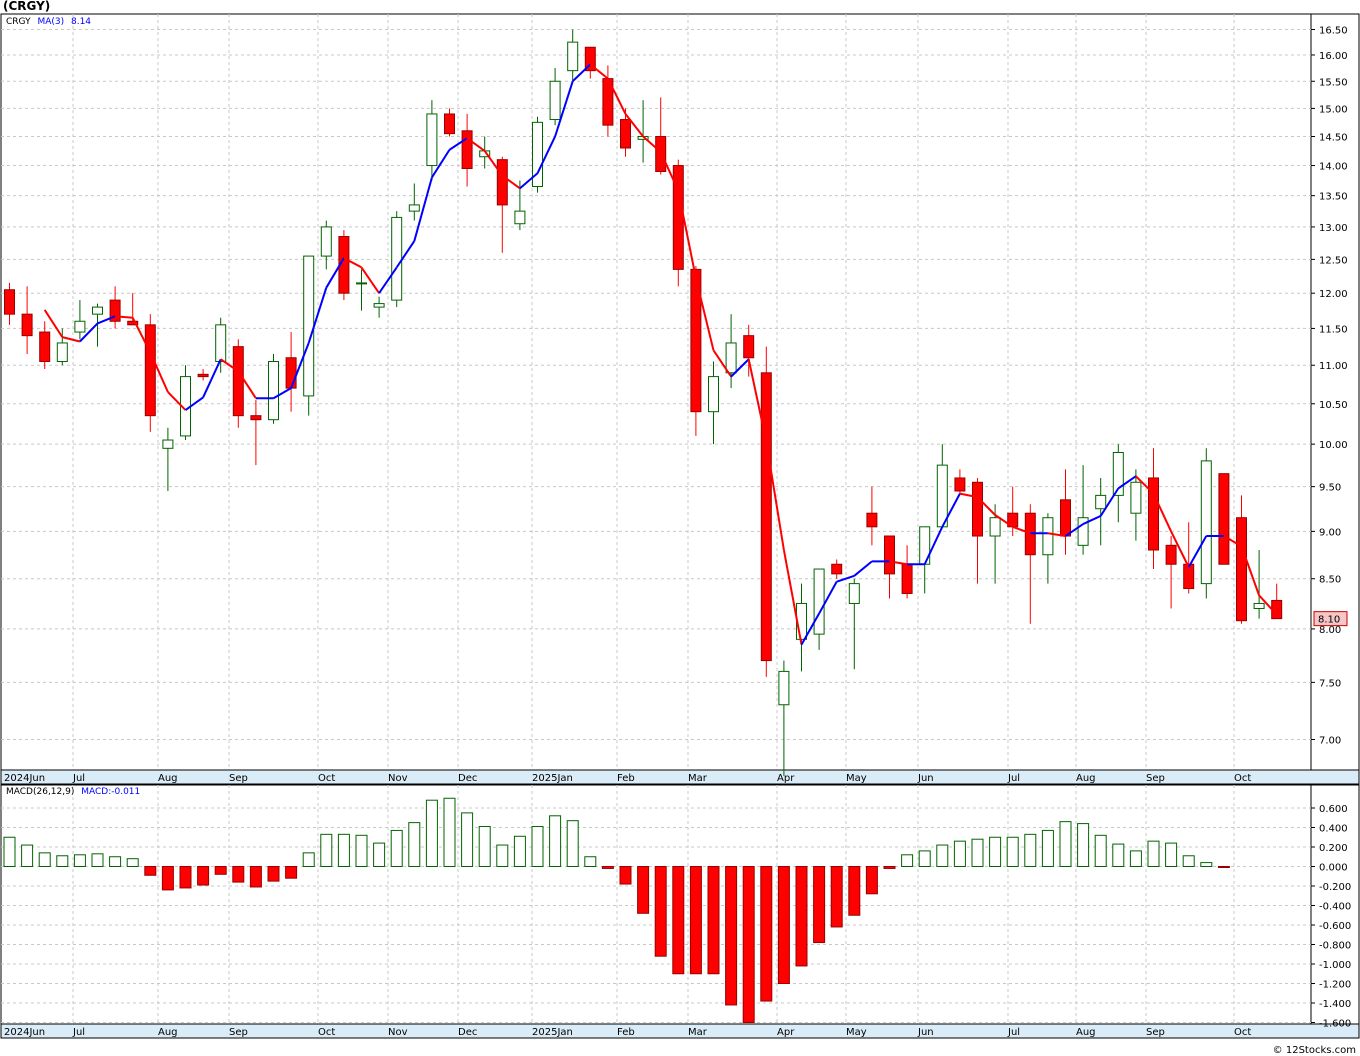 The height and width of the screenshot is (1056, 1360). I want to click on price-x-tick-label: 2024Jun, so click(24, 778).